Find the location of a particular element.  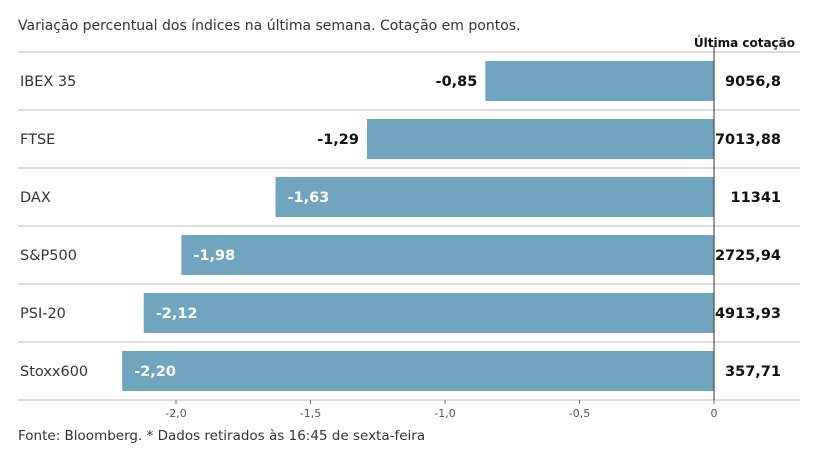

data-label: -2,12 is located at coordinates (177, 314).